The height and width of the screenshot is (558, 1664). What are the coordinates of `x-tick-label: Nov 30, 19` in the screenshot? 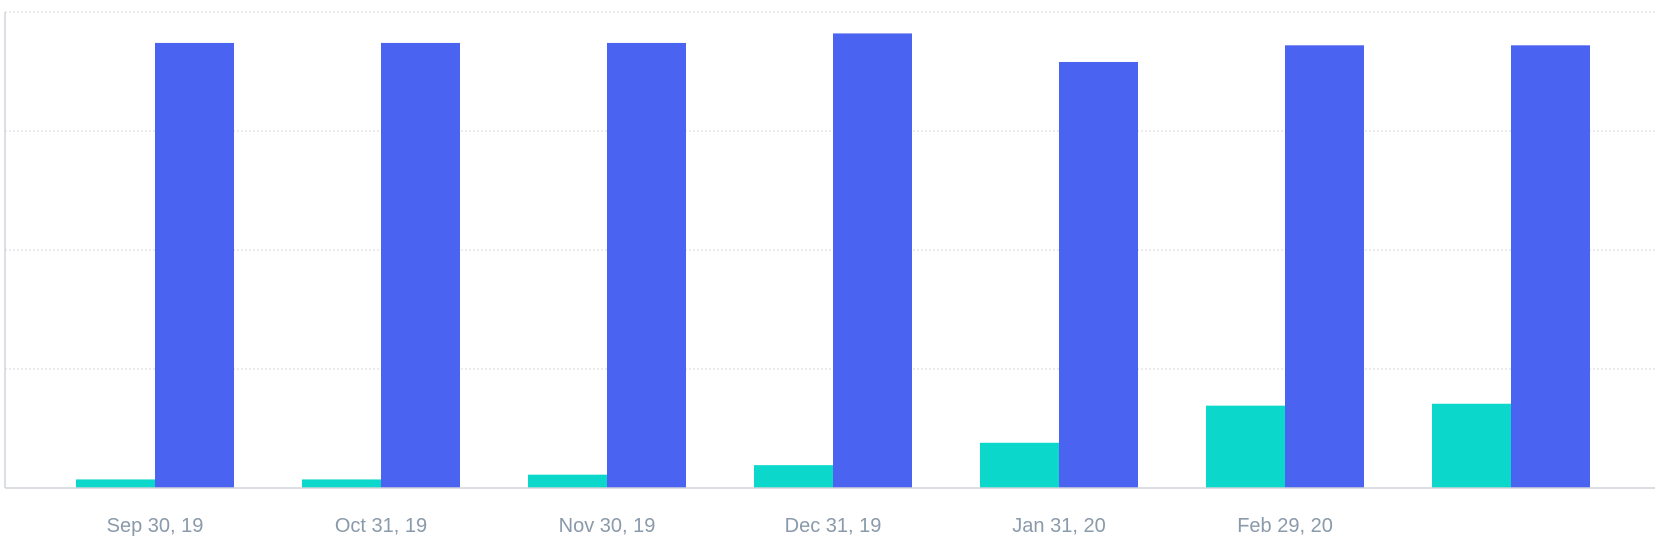 It's located at (607, 526).